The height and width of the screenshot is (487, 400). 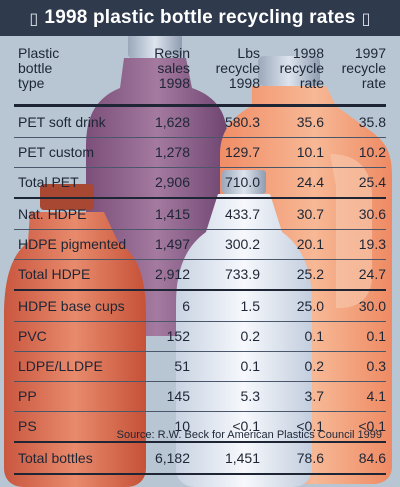 I want to click on cell-resin-sales: 1,497, so click(x=172, y=244).